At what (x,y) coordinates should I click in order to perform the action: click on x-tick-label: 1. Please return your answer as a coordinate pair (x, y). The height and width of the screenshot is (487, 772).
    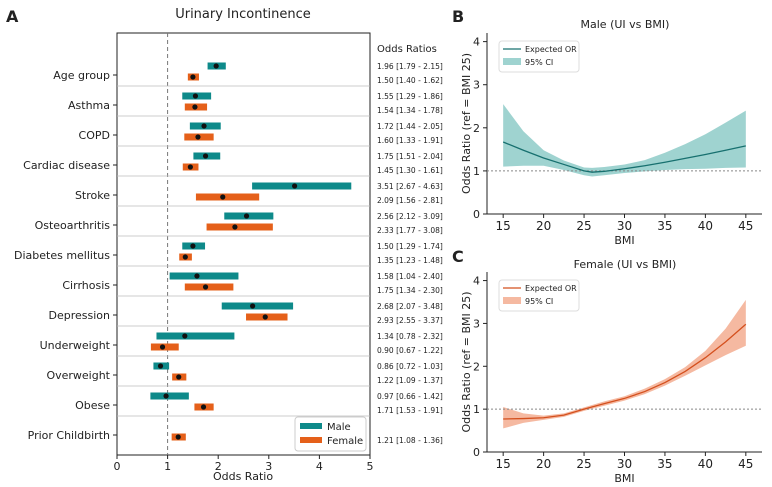
    Looking at the image, I should click on (167, 466).